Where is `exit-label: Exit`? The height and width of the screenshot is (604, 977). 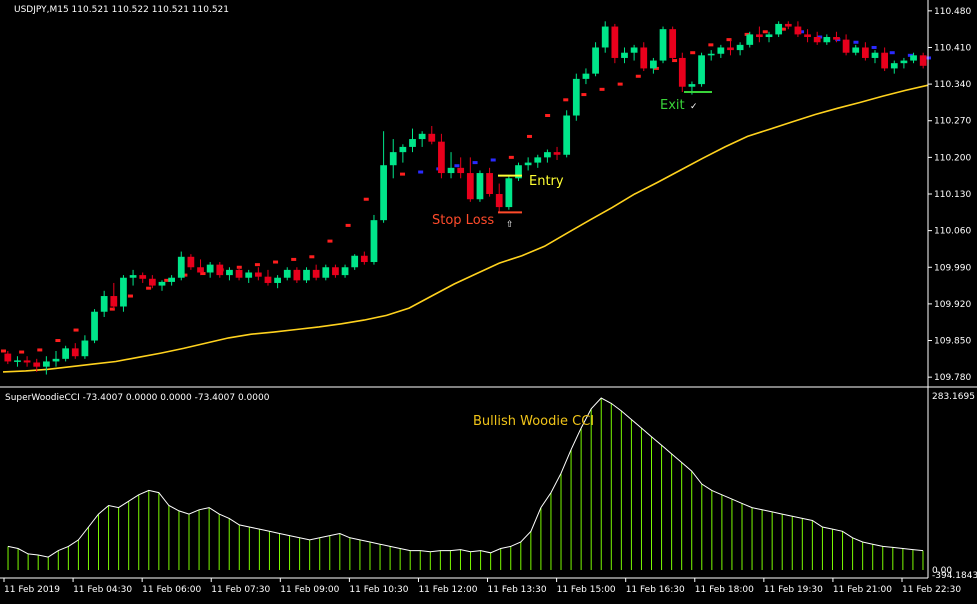 exit-label: Exit is located at coordinates (672, 105).